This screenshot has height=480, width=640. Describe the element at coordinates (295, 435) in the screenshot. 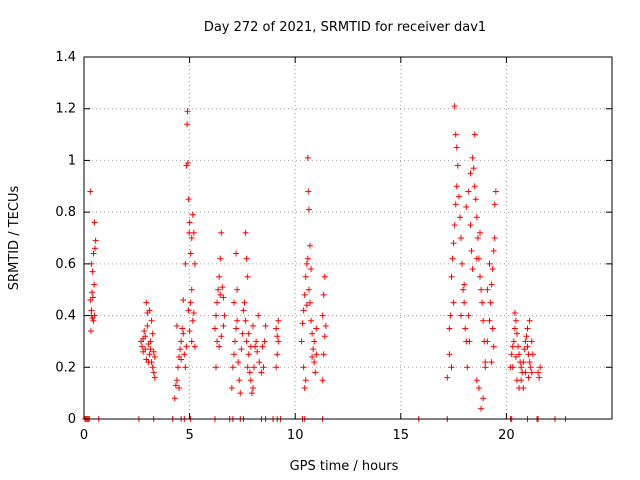

I see `x-tick-label: 10` at that location.